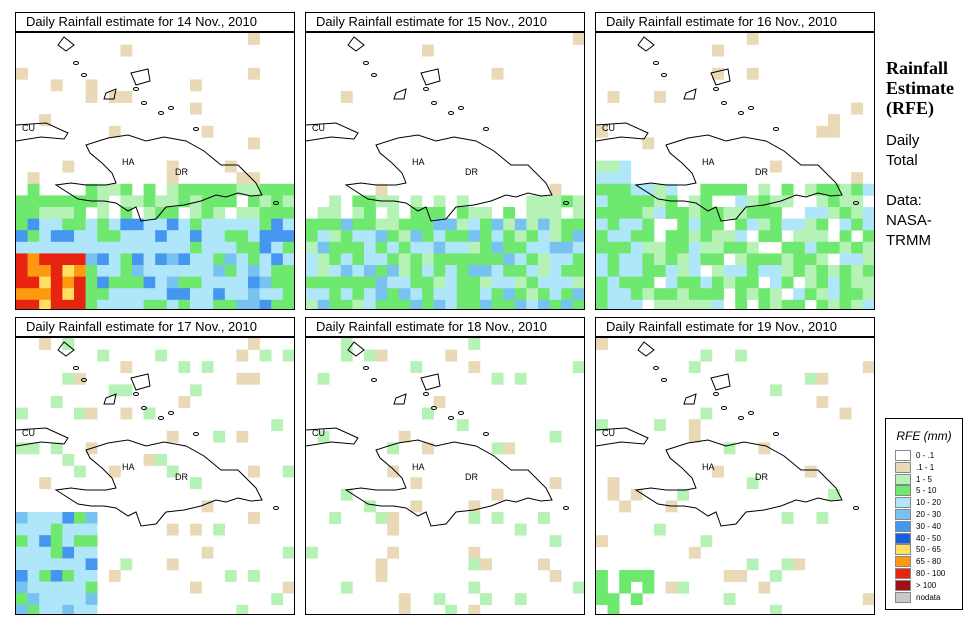 This screenshot has height=635, width=971. What do you see at coordinates (918, 515) in the screenshot?
I see `legend-item: 20 - 30` at bounding box center [918, 515].